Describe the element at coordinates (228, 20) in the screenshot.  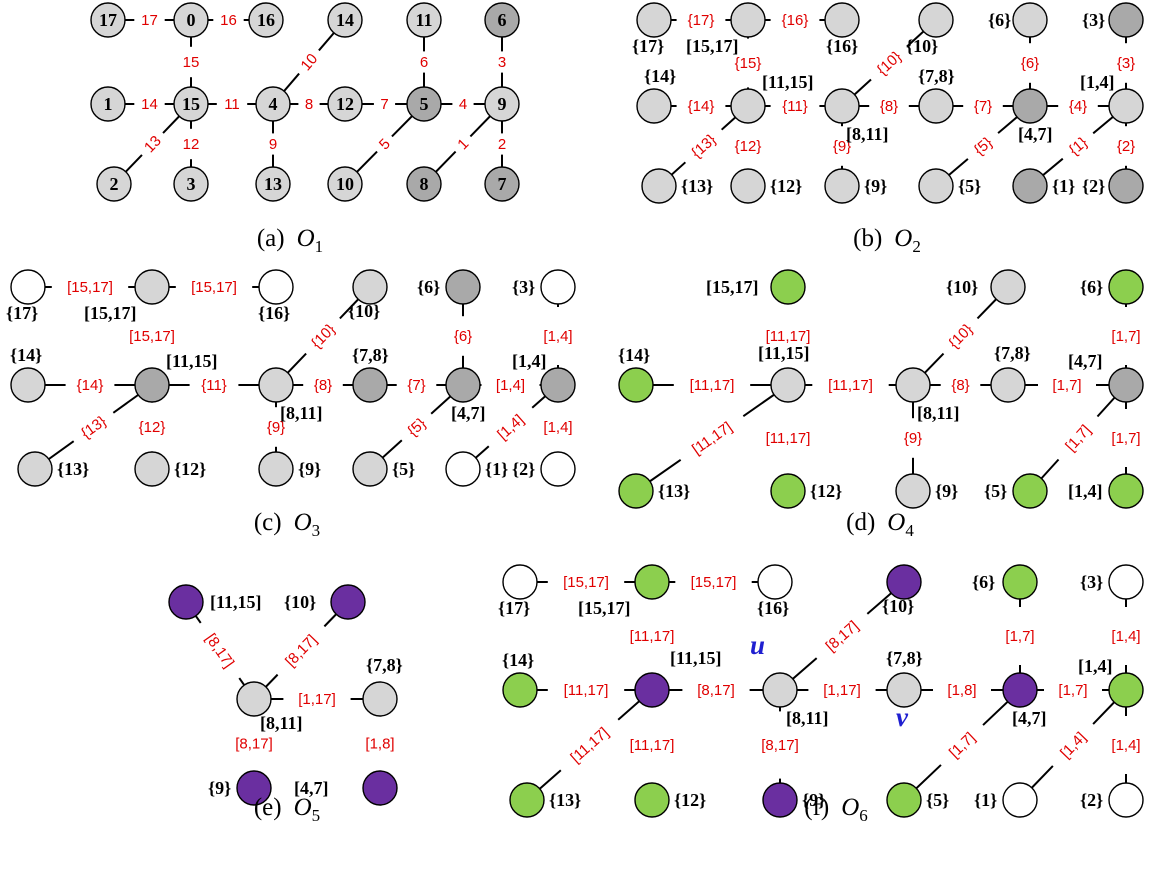
I see `edge-label: 16` at that location.